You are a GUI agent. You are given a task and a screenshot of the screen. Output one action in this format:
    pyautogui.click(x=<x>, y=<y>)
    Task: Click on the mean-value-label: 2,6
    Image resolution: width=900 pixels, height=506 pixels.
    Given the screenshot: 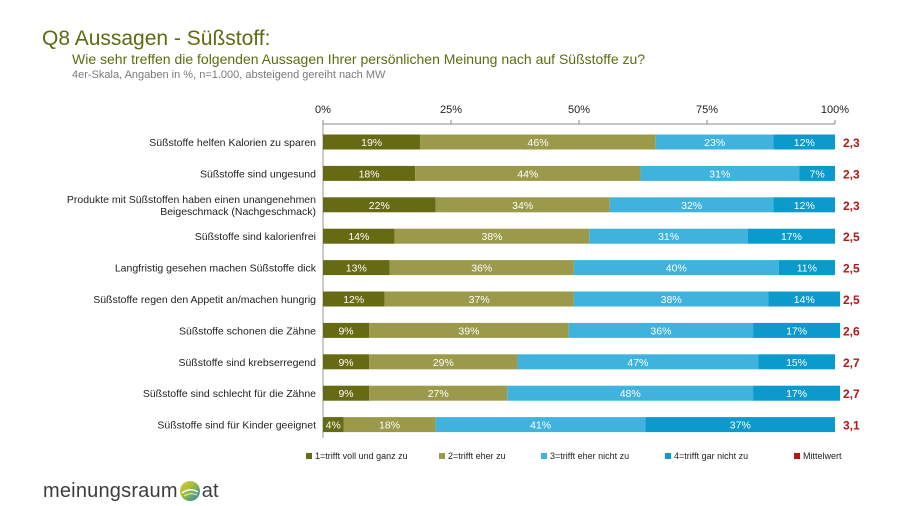 What is the action you would take?
    pyautogui.click(x=851, y=331)
    